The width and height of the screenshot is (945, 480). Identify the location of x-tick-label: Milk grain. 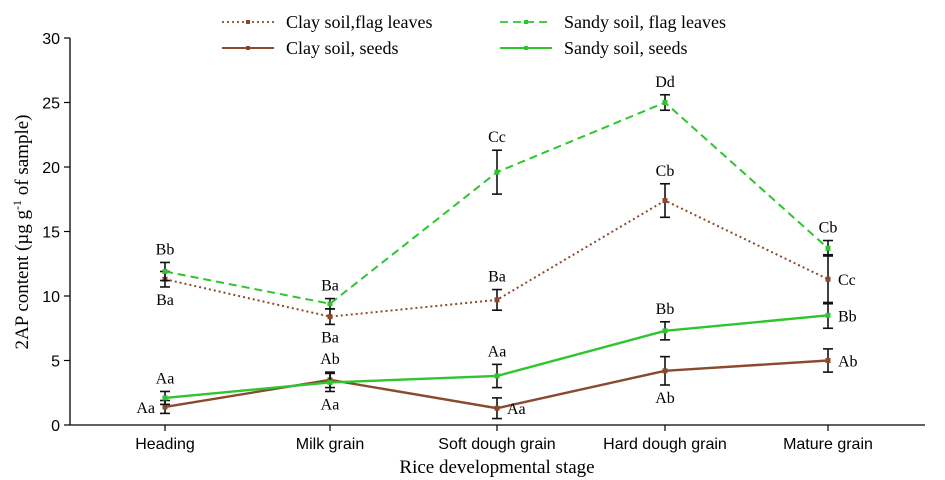
(330, 444).